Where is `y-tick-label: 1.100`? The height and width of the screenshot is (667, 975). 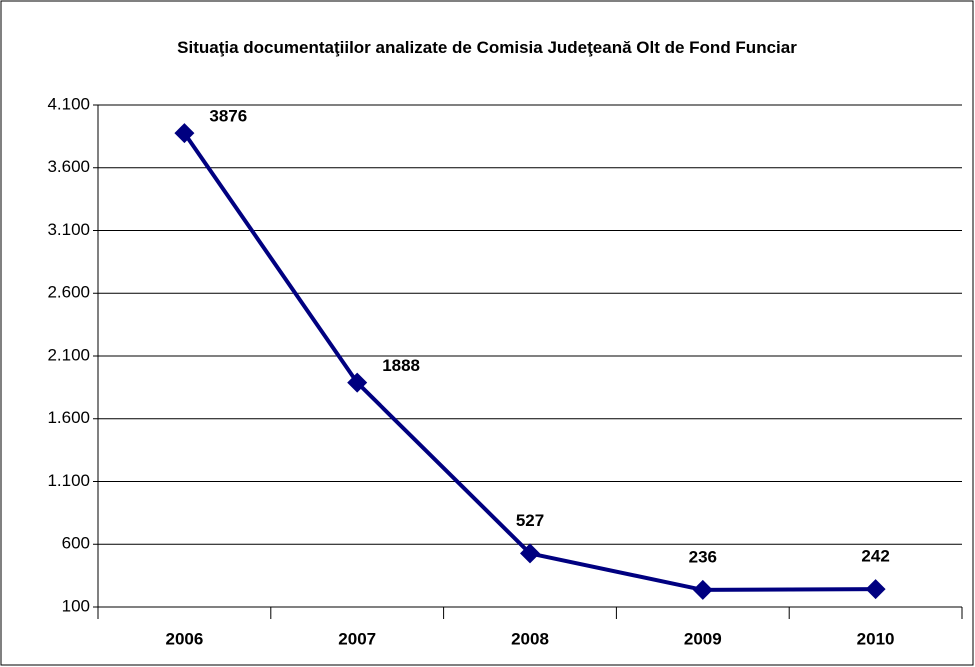 y-tick-label: 1.100 is located at coordinates (68, 480).